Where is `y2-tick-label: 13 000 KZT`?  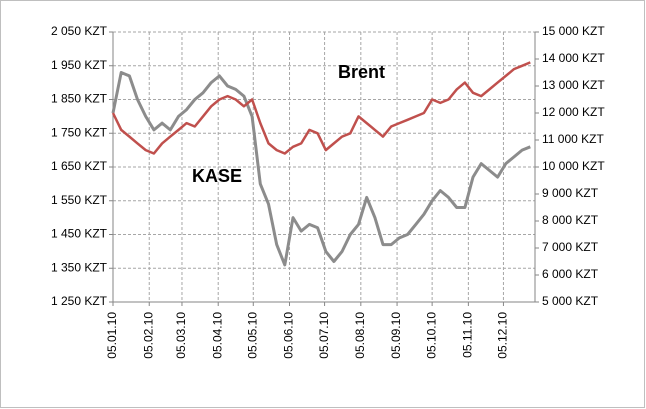 y2-tick-label: 13 000 KZT is located at coordinates (573, 85).